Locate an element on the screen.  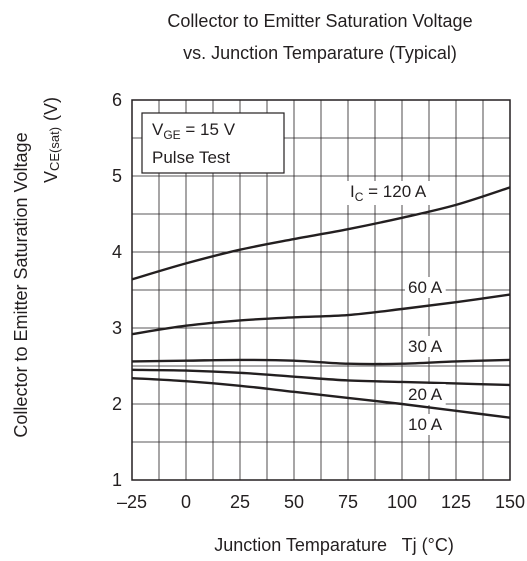
x-axis-label: Junction Temparature Tj (°C) is located at coordinates (334, 545).